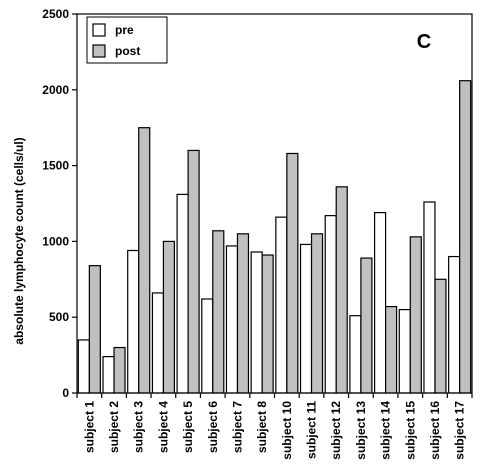 This screenshot has height=472, width=487. What do you see at coordinates (55, 14) in the screenshot?
I see `y-tick-label: 2500` at bounding box center [55, 14].